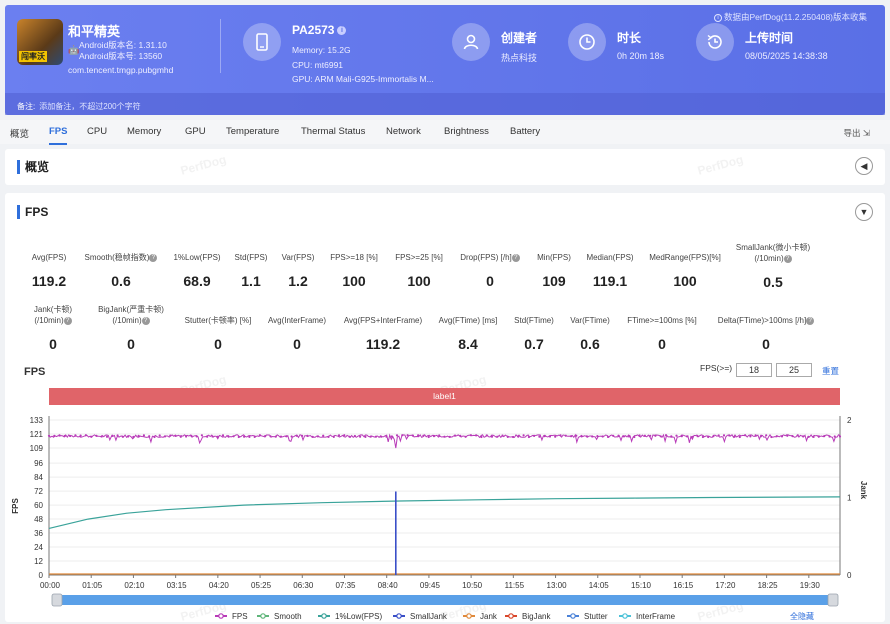 This screenshot has height=624, width=890. Describe the element at coordinates (253, 131) in the screenshot. I see `tab-temperature: Temperature` at that location.